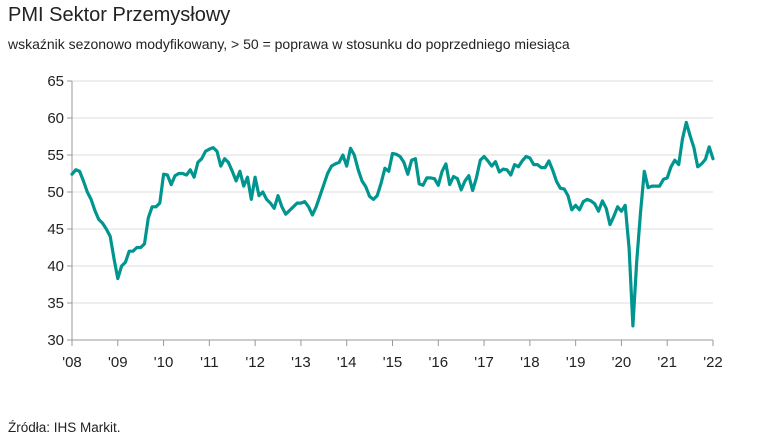 This screenshot has height=444, width=765. What do you see at coordinates (347, 362) in the screenshot?
I see `x-tick-label: '14` at bounding box center [347, 362].